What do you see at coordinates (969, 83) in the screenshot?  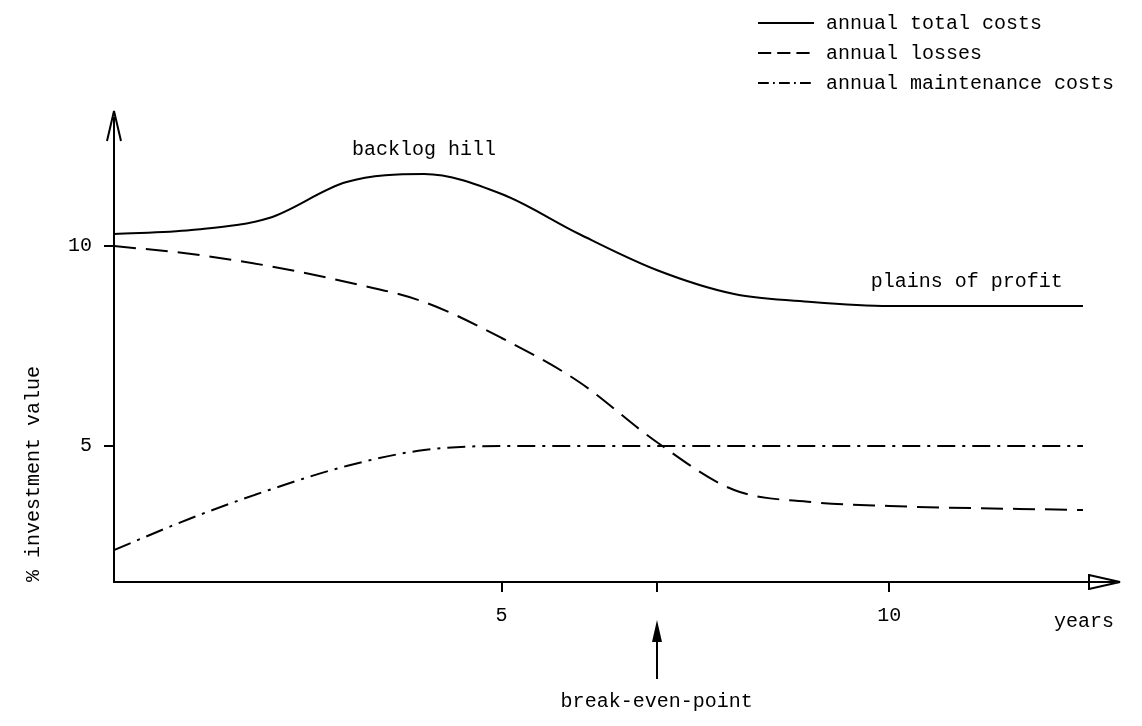 I see `legend-label: annual maintenance costs` at bounding box center [969, 83].